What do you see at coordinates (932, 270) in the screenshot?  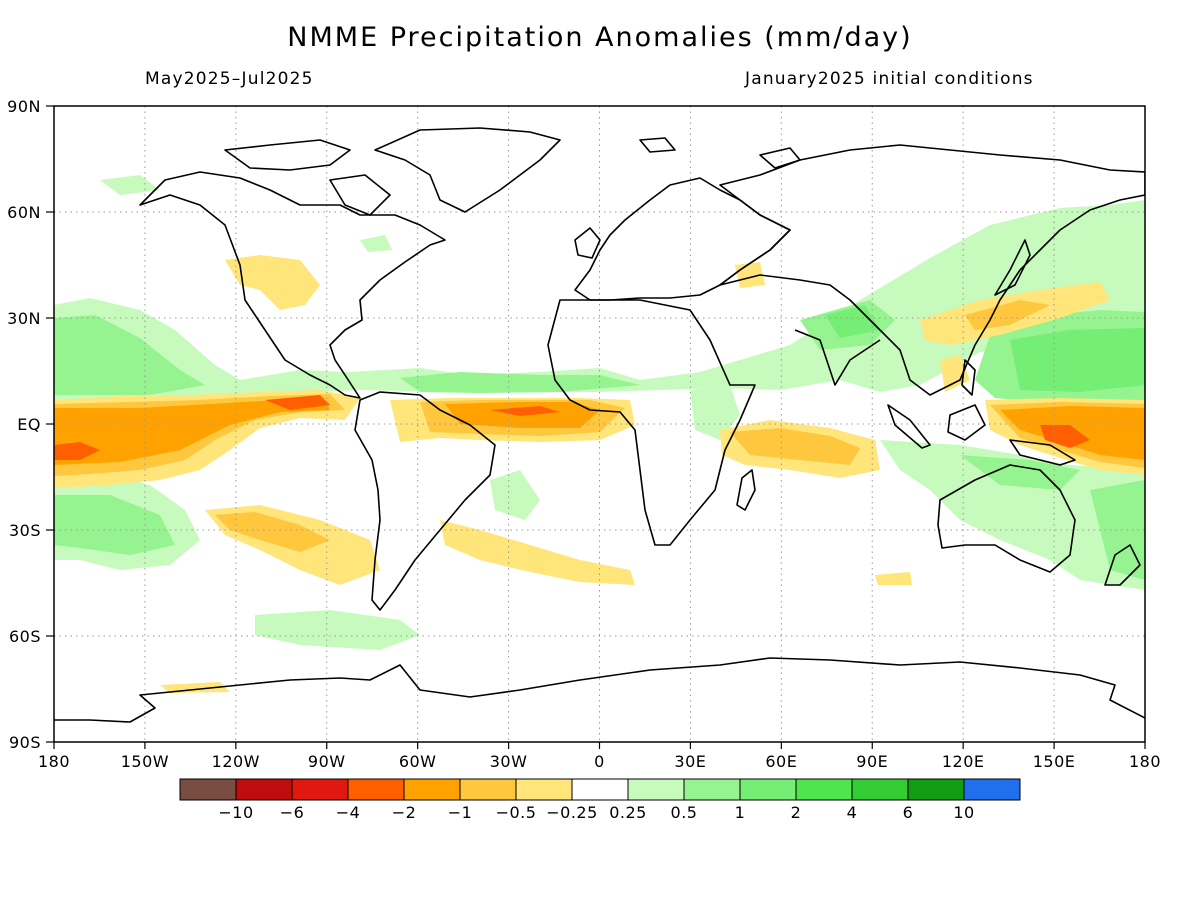 I see `asia-outline` at bounding box center [932, 270].